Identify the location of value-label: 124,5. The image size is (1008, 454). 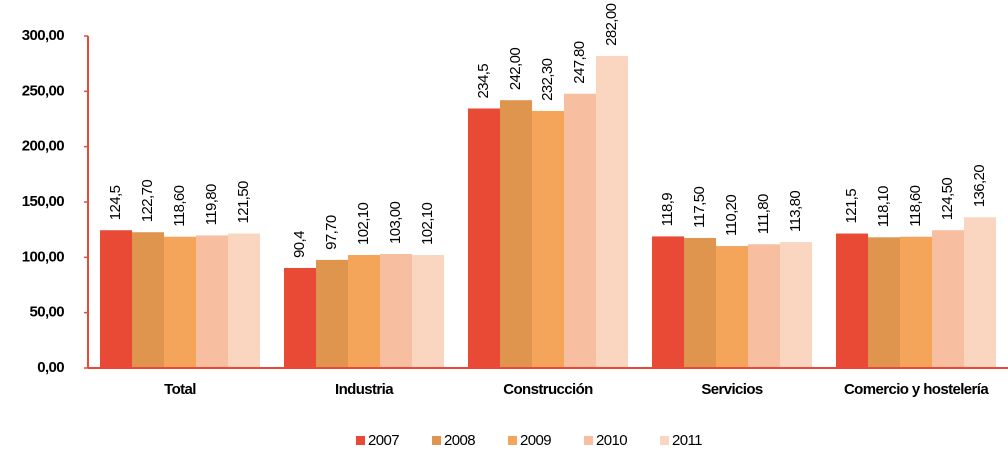
(115, 202).